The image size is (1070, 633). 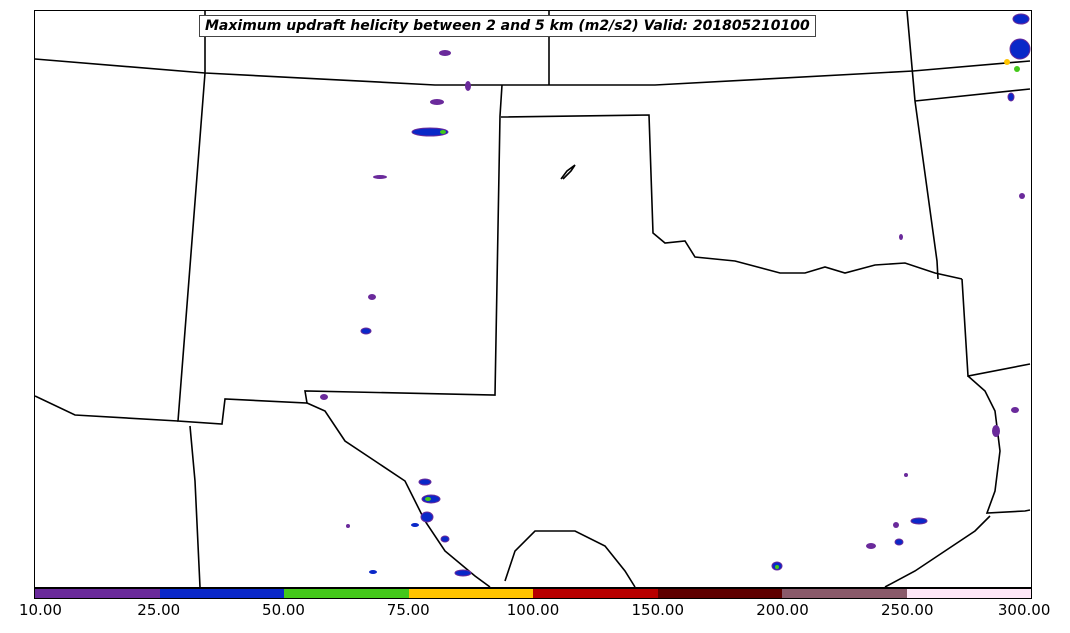 What do you see at coordinates (398, 494) in the screenshot?
I see `rio-grande` at bounding box center [398, 494].